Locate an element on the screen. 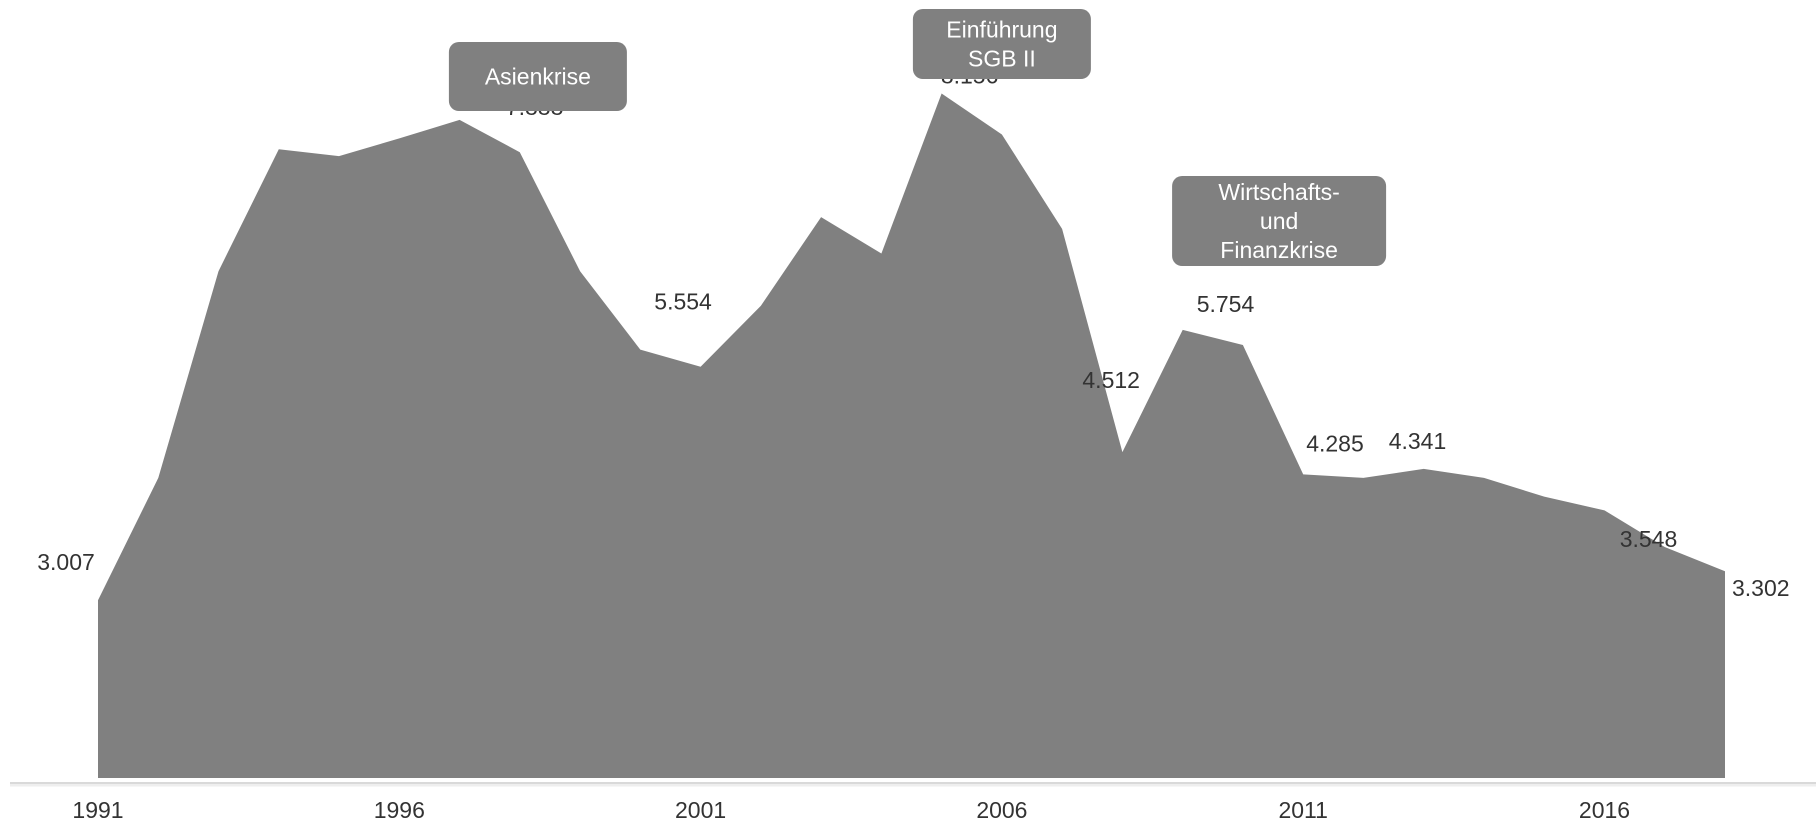  annotation-text: SGB II is located at coordinates (1002, 59).